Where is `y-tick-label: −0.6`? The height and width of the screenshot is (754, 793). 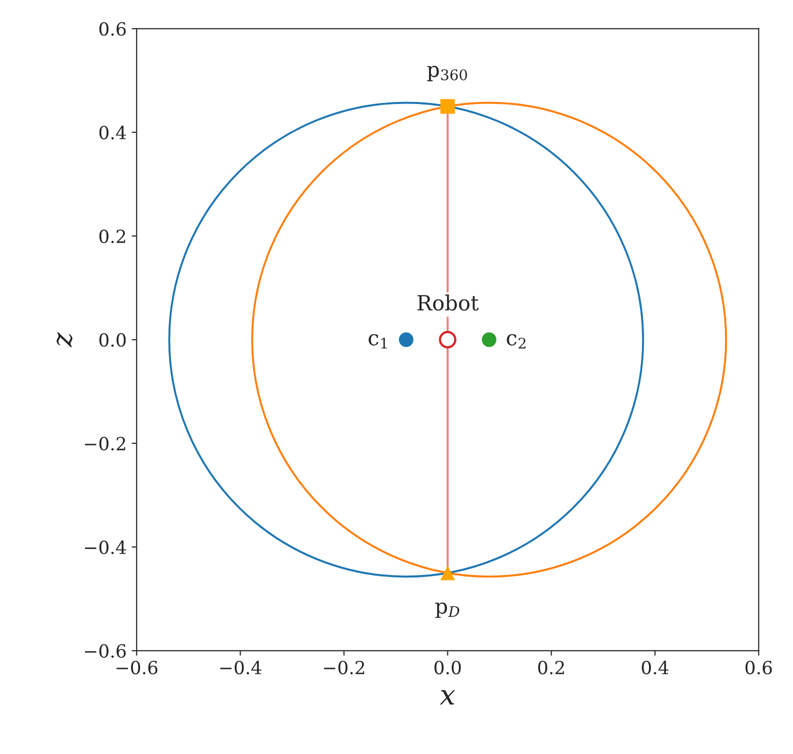
y-tick-label: −0.6 is located at coordinates (105, 651).